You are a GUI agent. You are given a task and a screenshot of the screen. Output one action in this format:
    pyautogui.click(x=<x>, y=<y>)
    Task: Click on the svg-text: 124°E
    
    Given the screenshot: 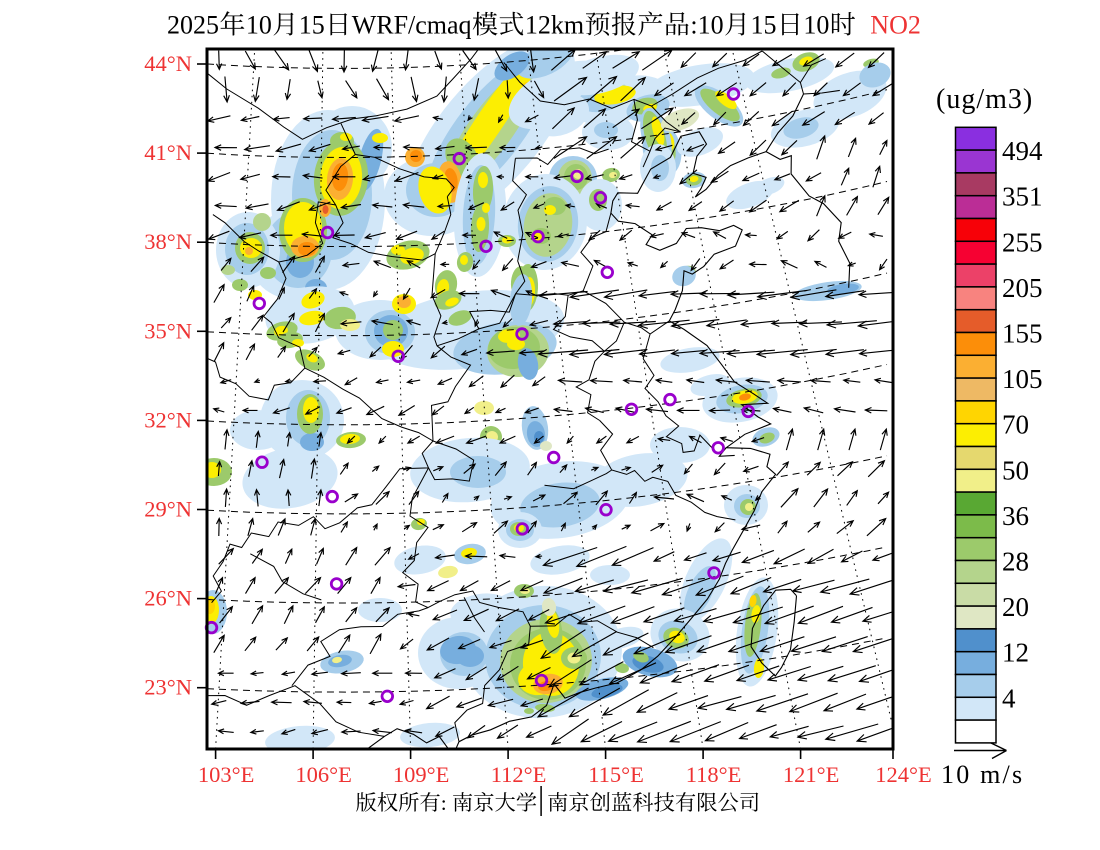 What is the action you would take?
    pyautogui.click(x=903, y=774)
    